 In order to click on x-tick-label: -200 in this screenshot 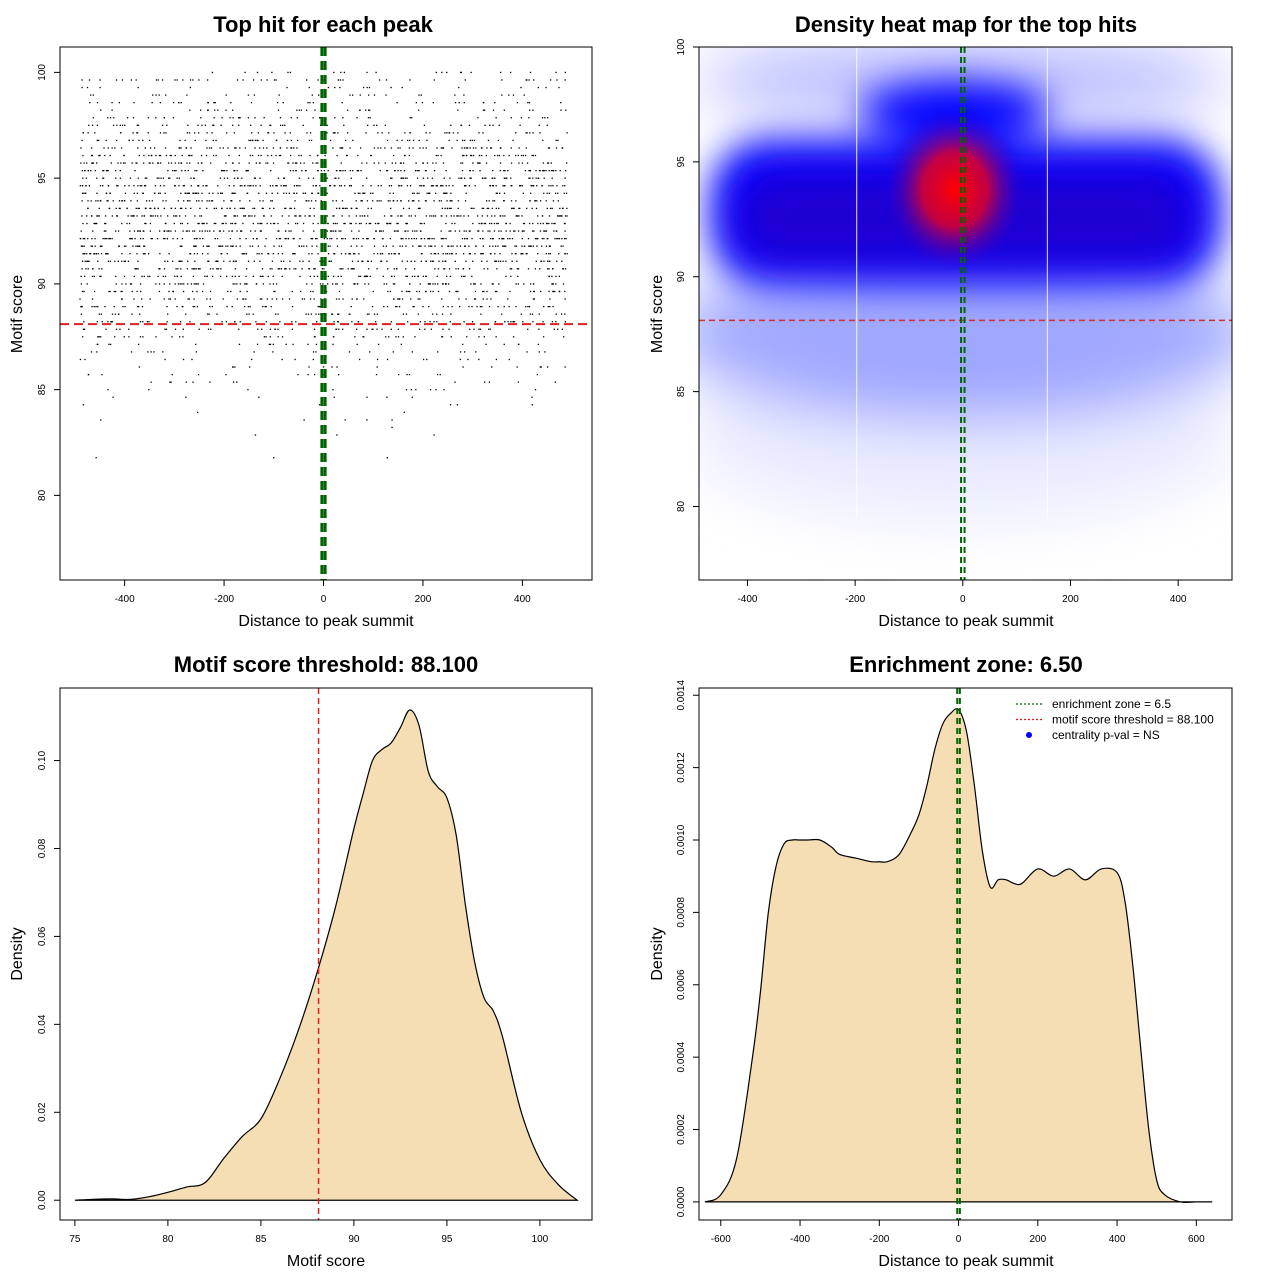, I will do `click(224, 599)`.